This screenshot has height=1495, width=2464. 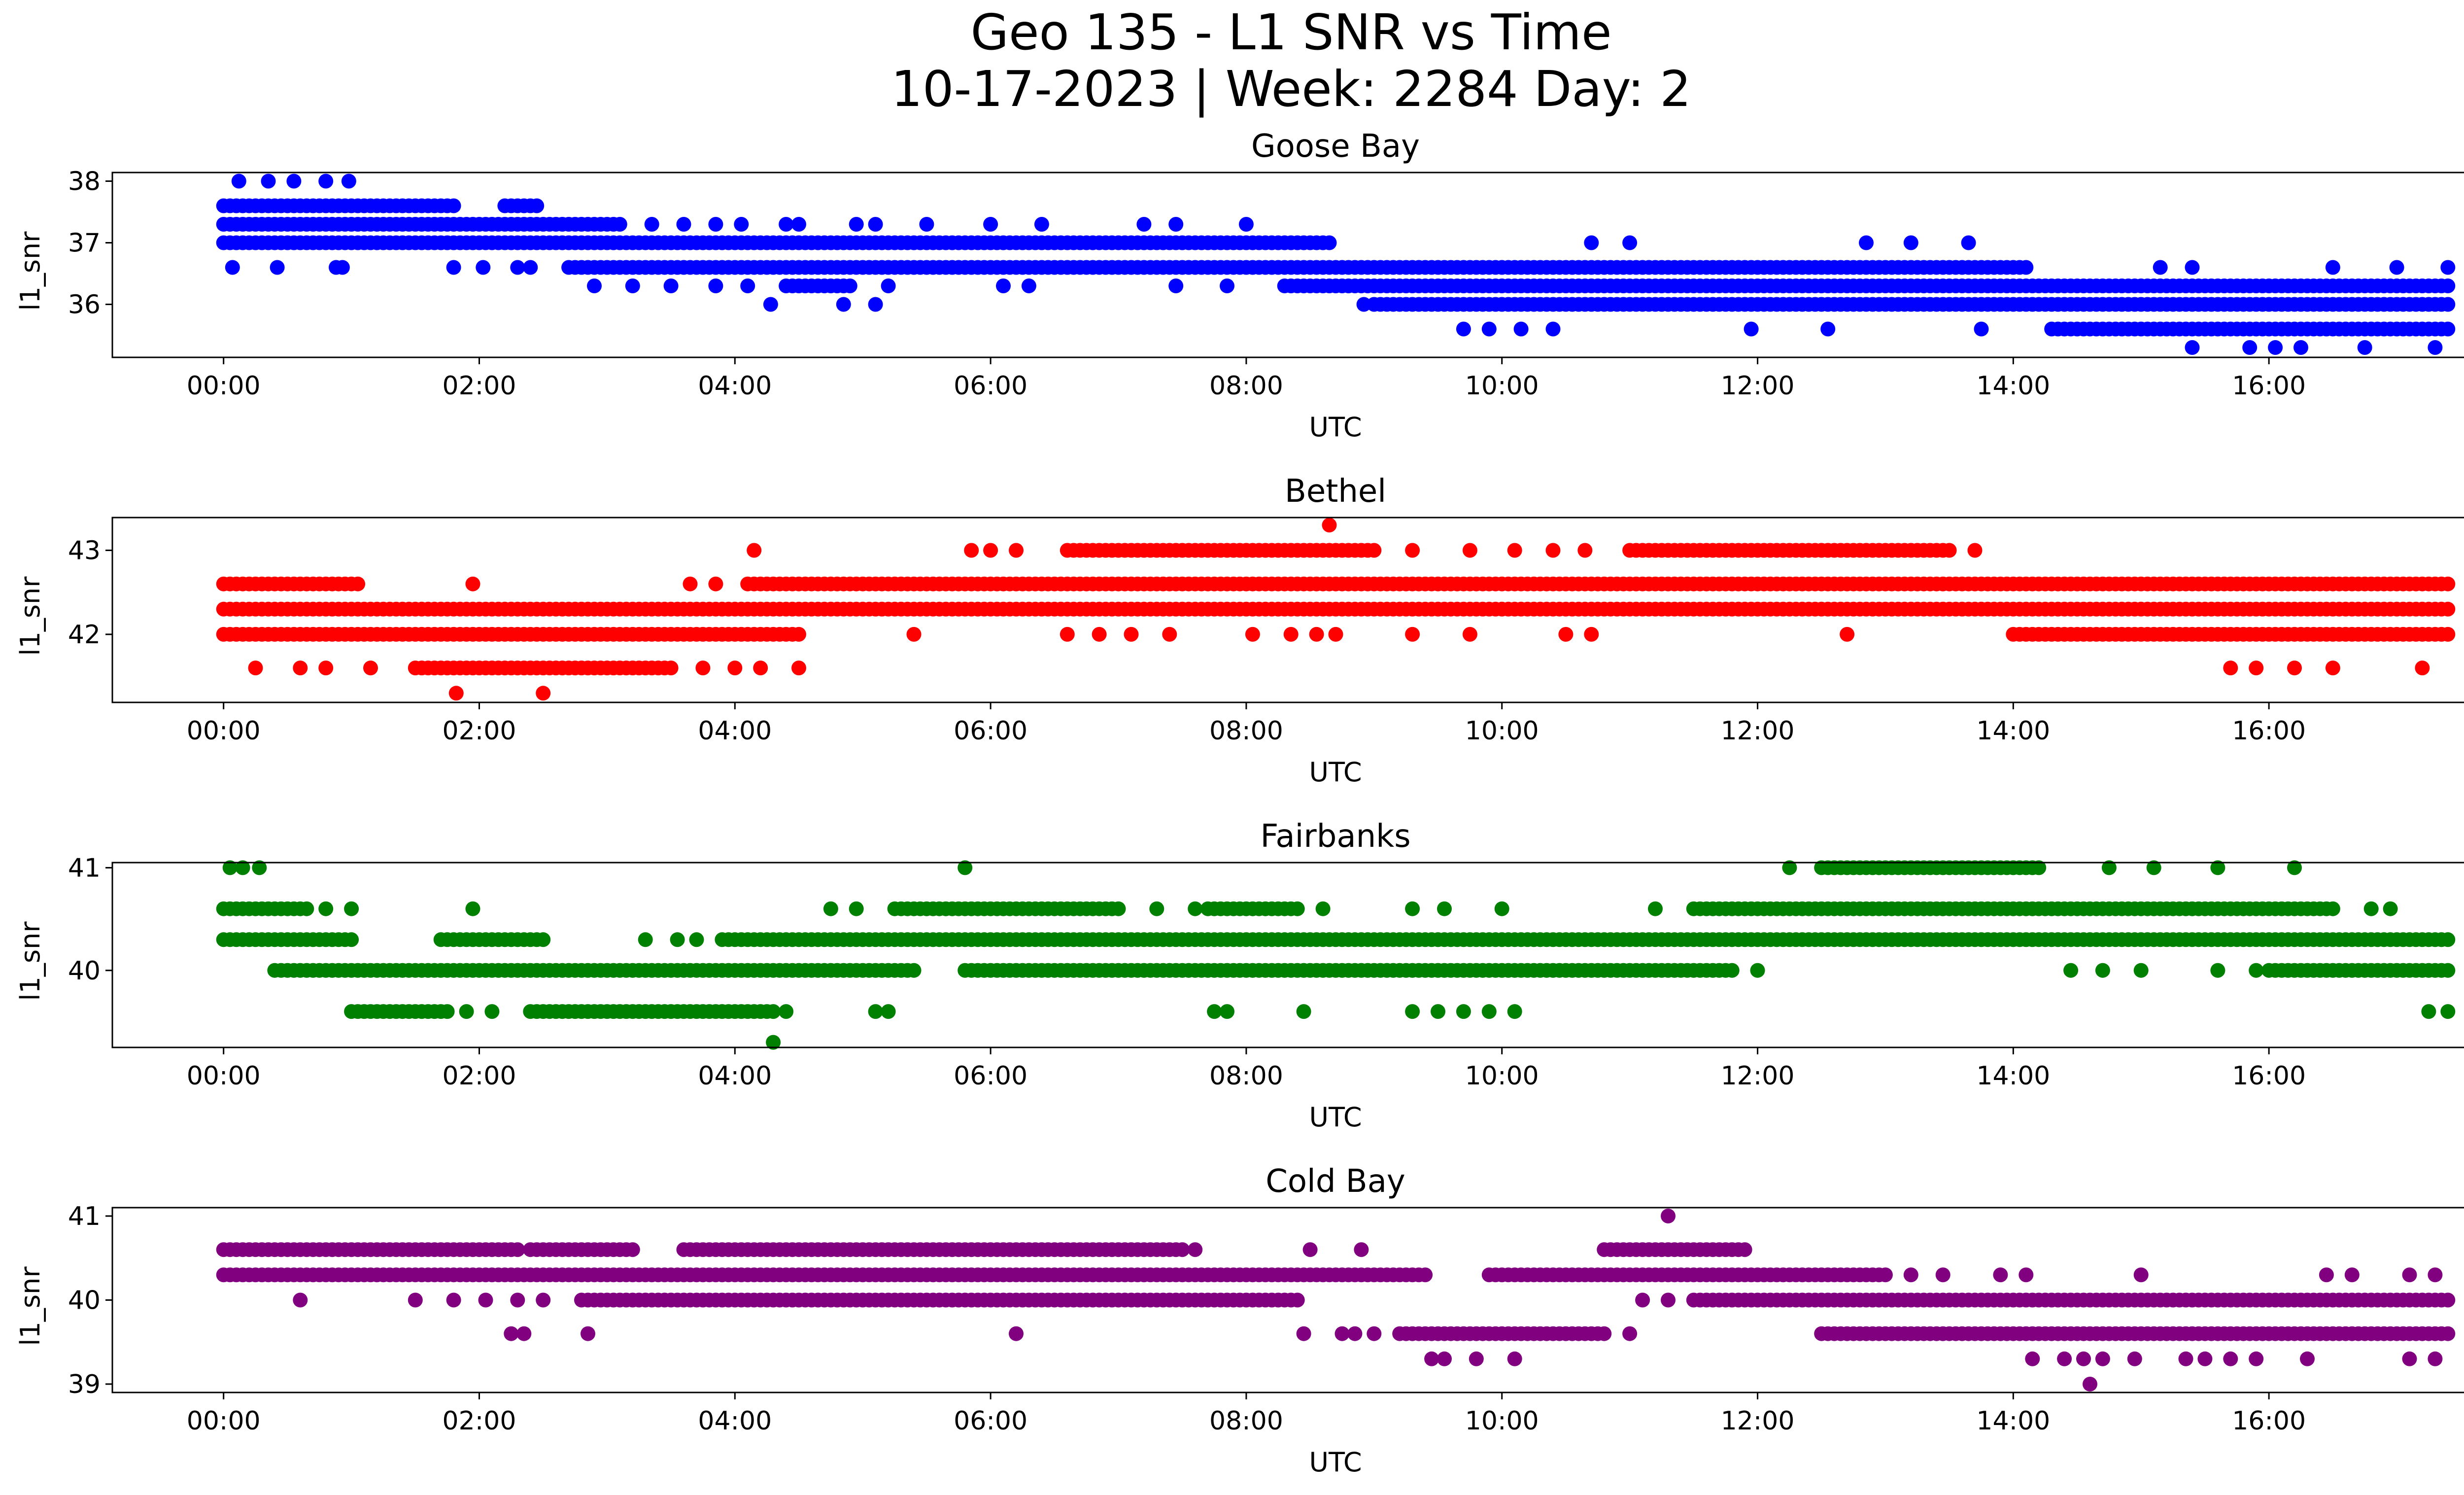 I want to click on x-tick-label: 02:00, so click(x=479, y=386).